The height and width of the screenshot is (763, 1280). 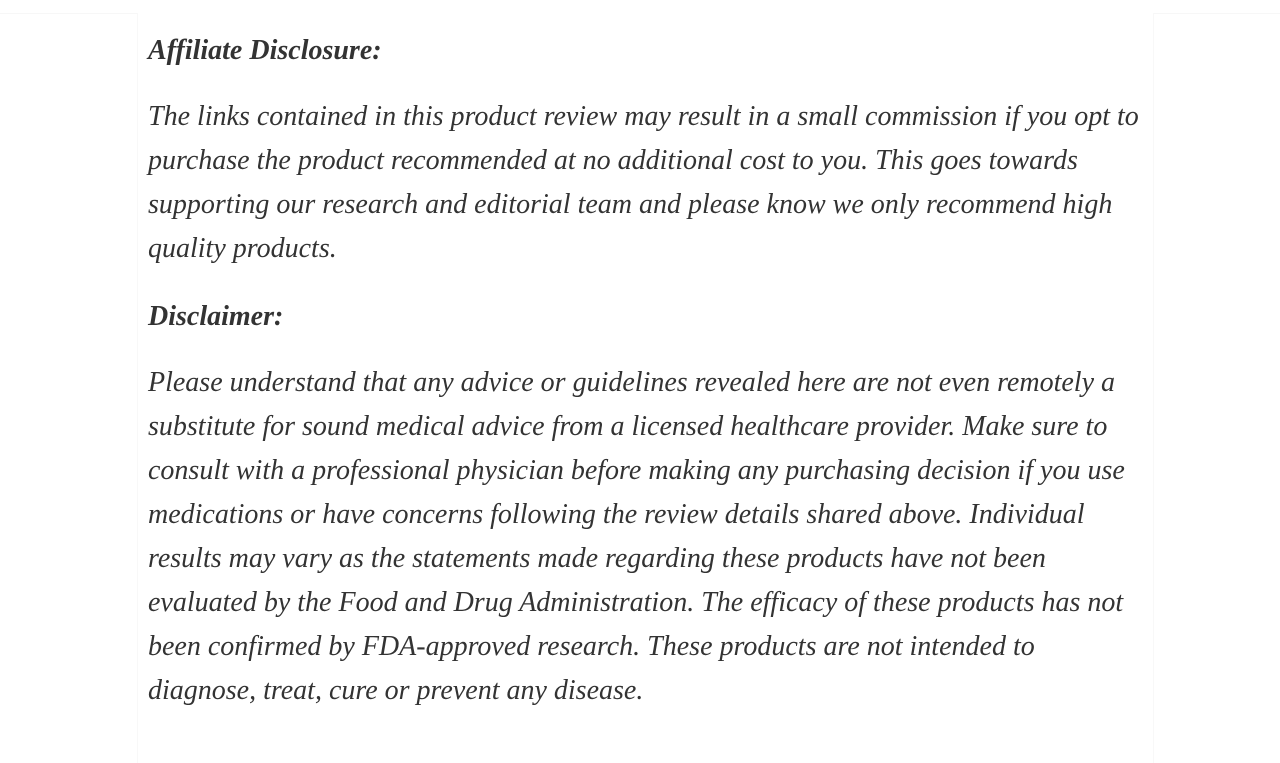 What do you see at coordinates (265, 50) in the screenshot?
I see `affiliate-disclosure-heading: Affiliate Disclosure:` at bounding box center [265, 50].